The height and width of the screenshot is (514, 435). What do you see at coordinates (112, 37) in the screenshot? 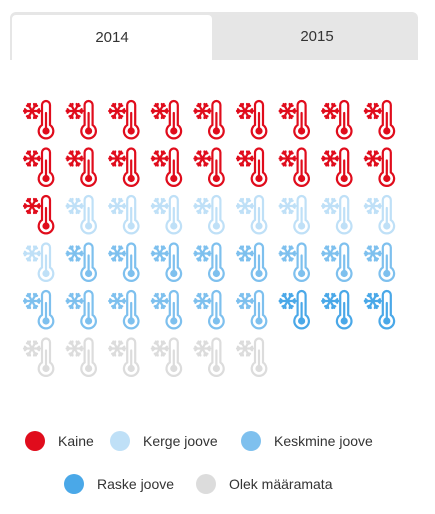
I see `tab-2014: 2014` at bounding box center [112, 37].